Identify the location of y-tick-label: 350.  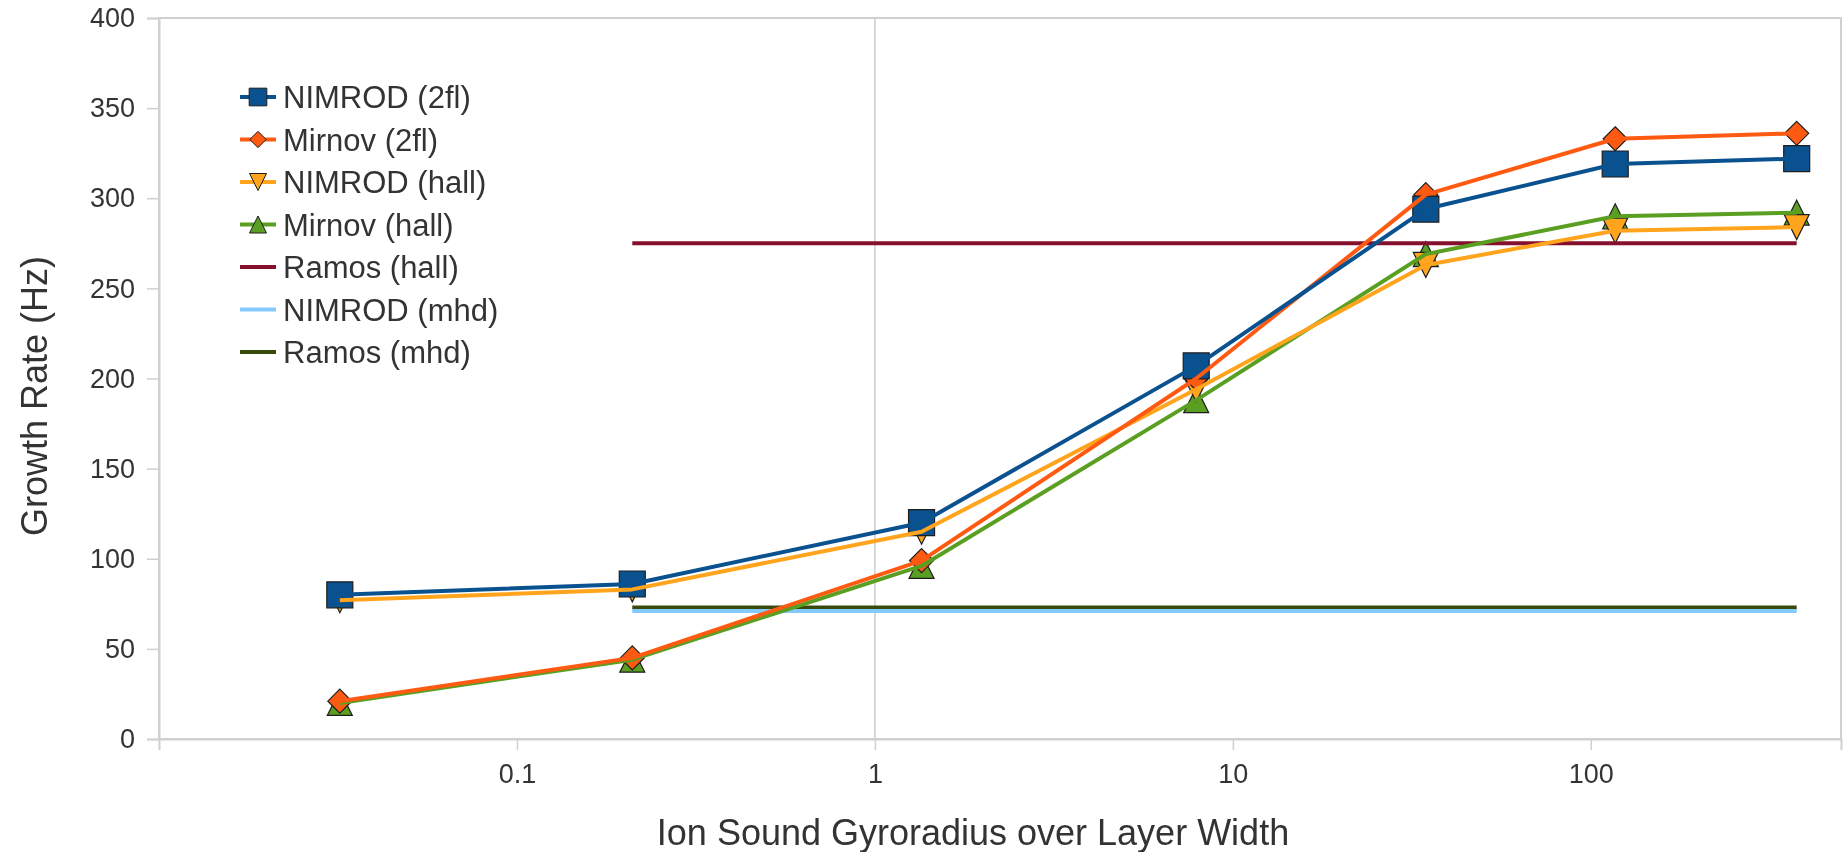
(112, 108).